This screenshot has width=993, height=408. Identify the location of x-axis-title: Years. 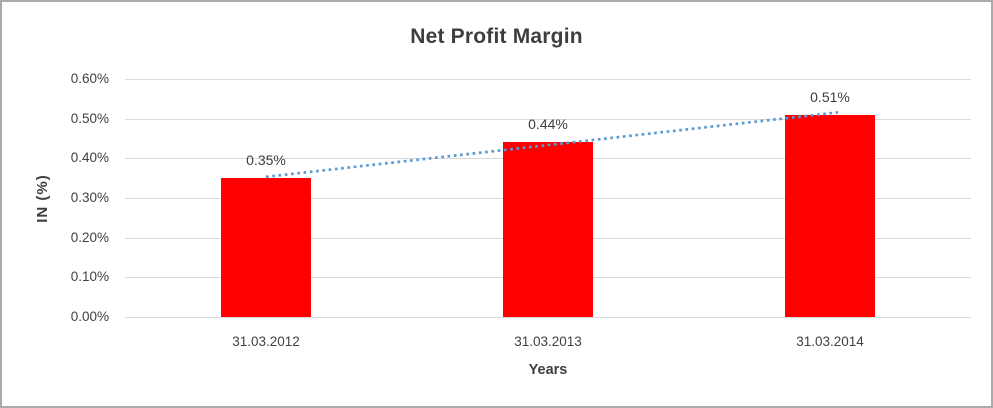
(548, 370).